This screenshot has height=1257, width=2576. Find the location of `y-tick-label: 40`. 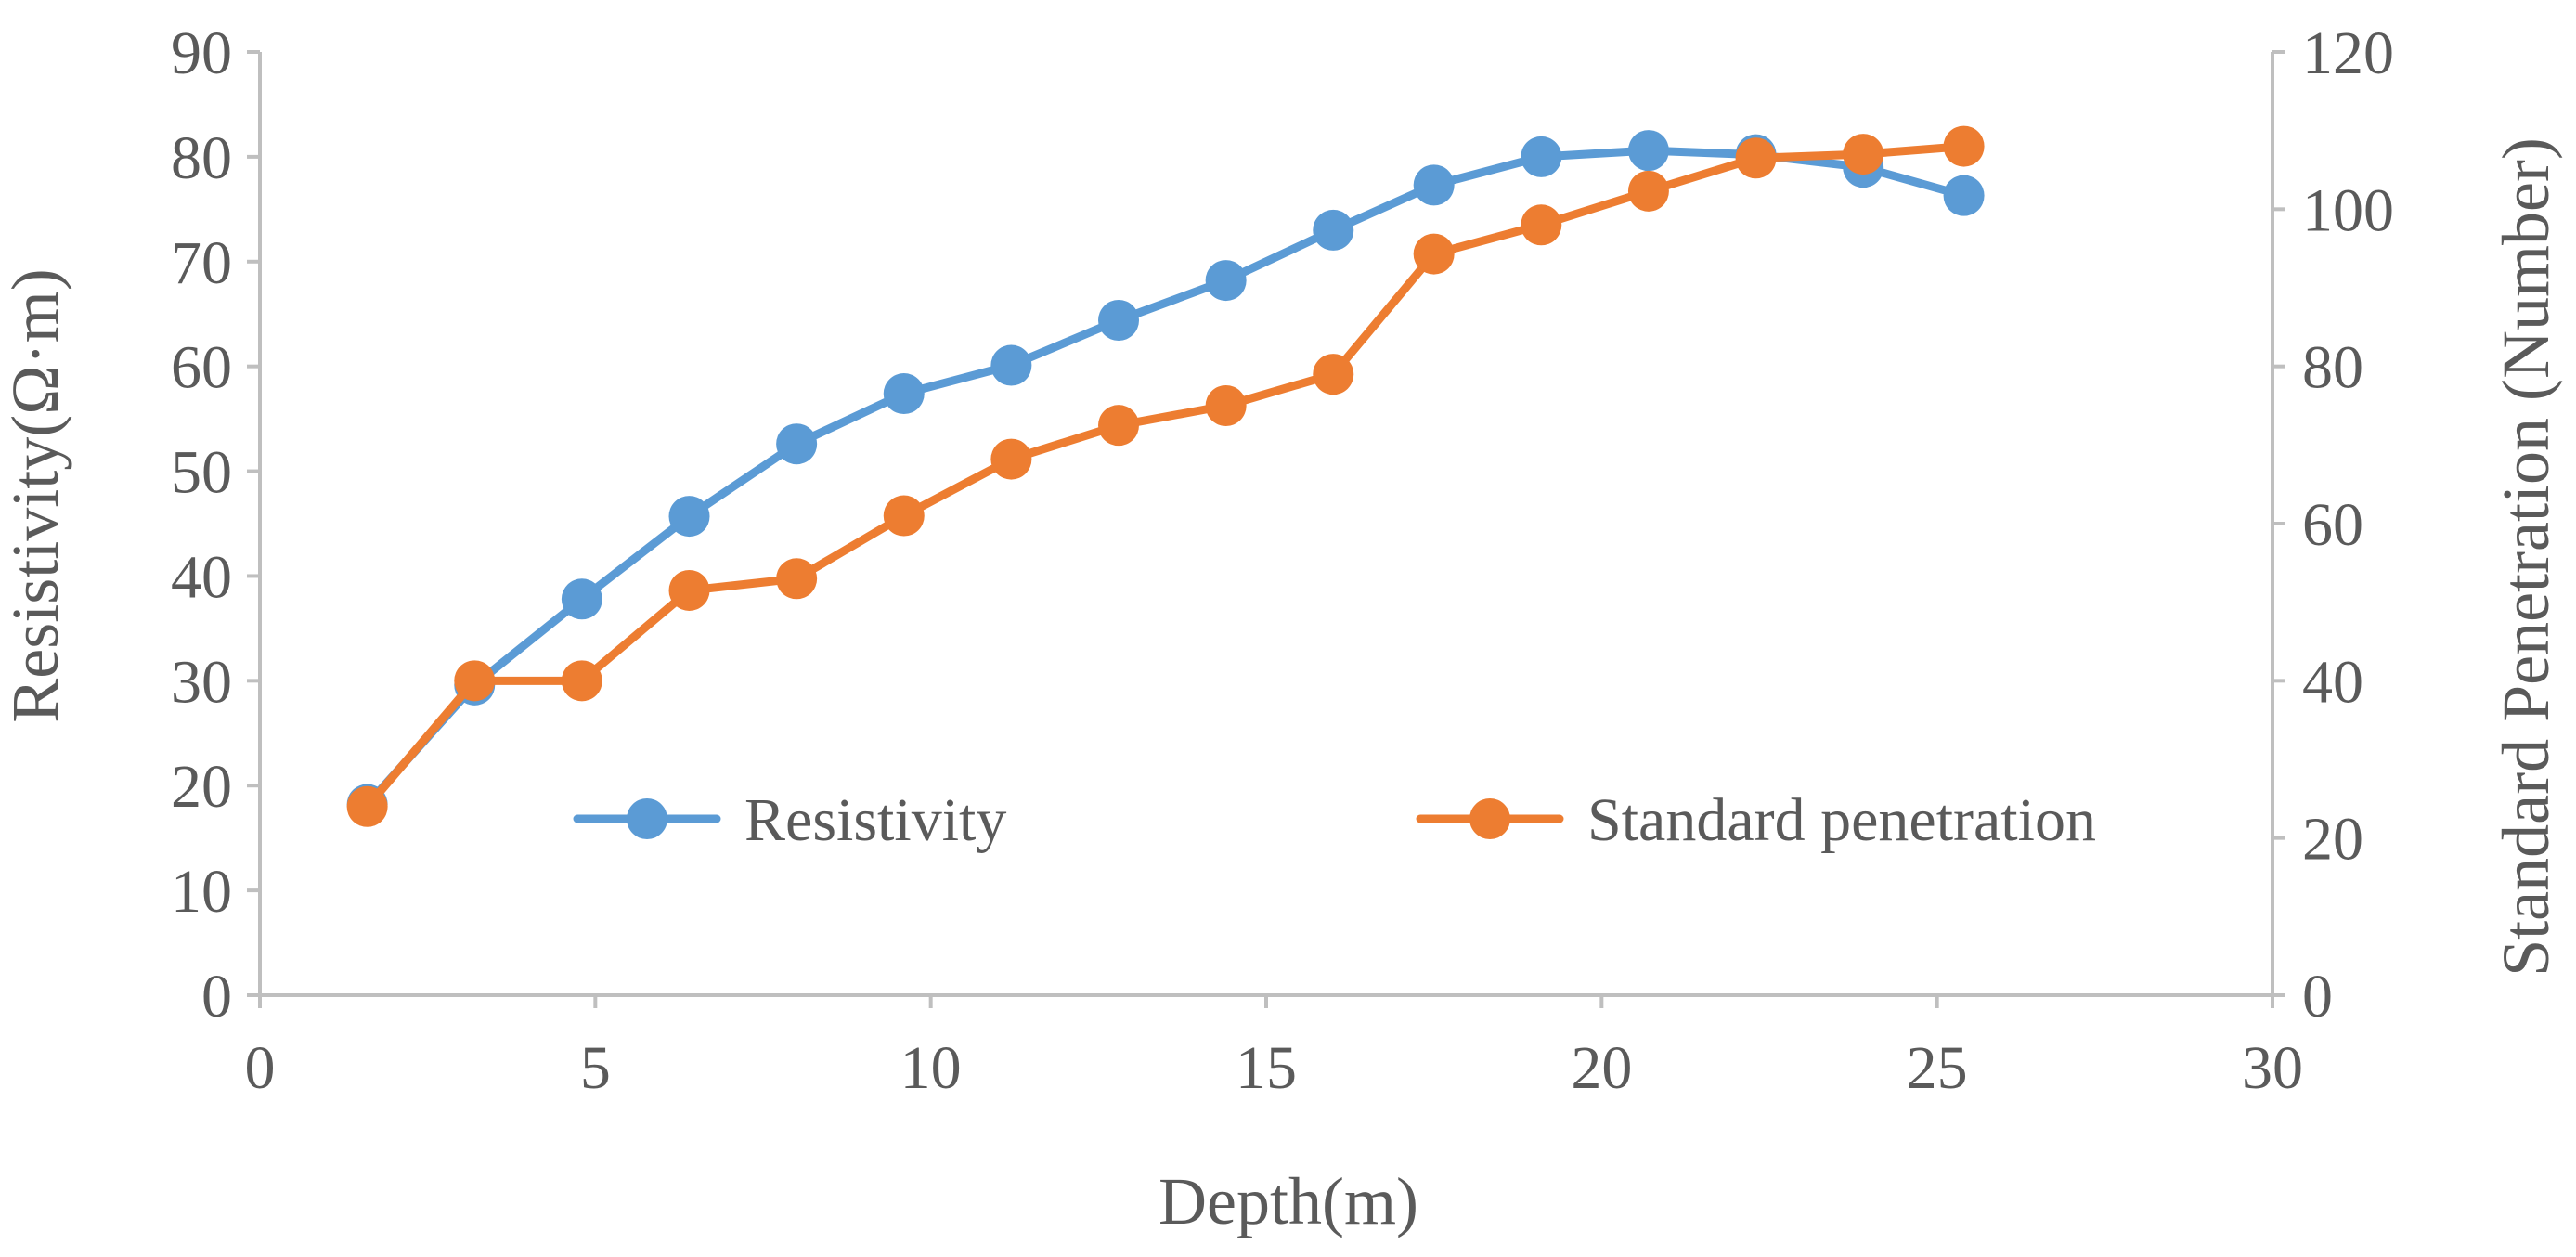

y-tick-label: 40 is located at coordinates (201, 577).